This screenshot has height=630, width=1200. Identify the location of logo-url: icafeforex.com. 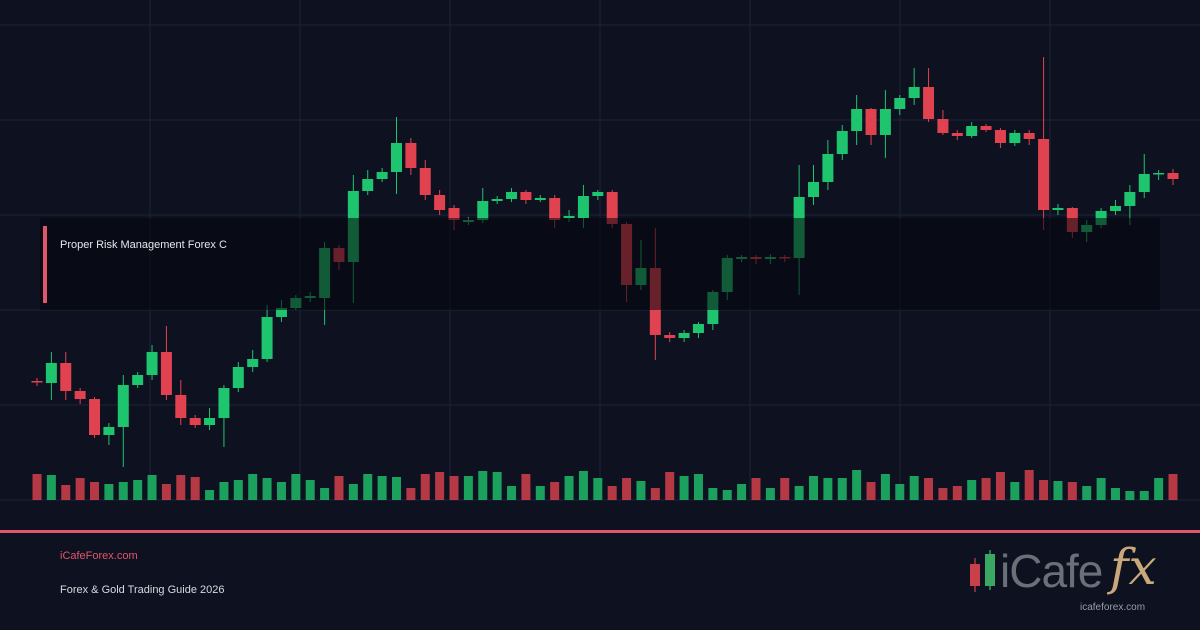
(1113, 607).